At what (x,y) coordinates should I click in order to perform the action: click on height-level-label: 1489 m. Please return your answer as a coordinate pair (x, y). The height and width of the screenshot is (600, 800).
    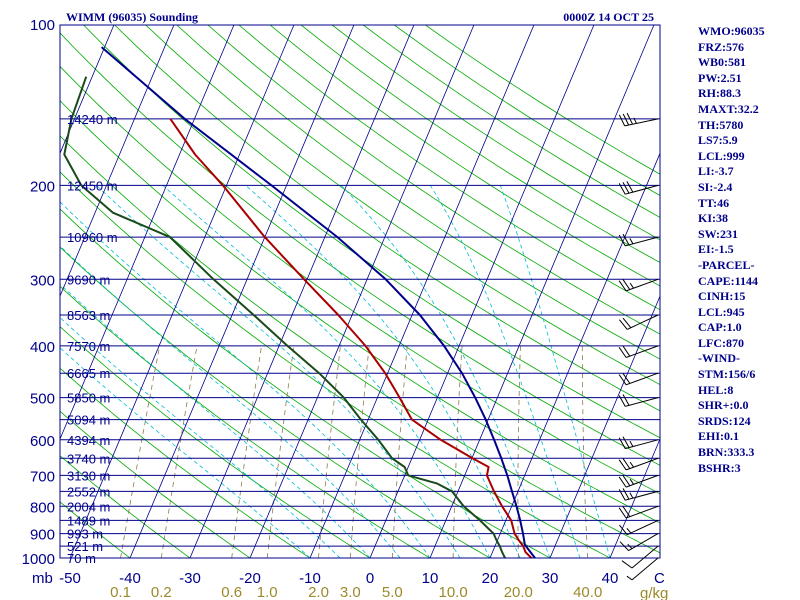
    Looking at the image, I should click on (88, 520).